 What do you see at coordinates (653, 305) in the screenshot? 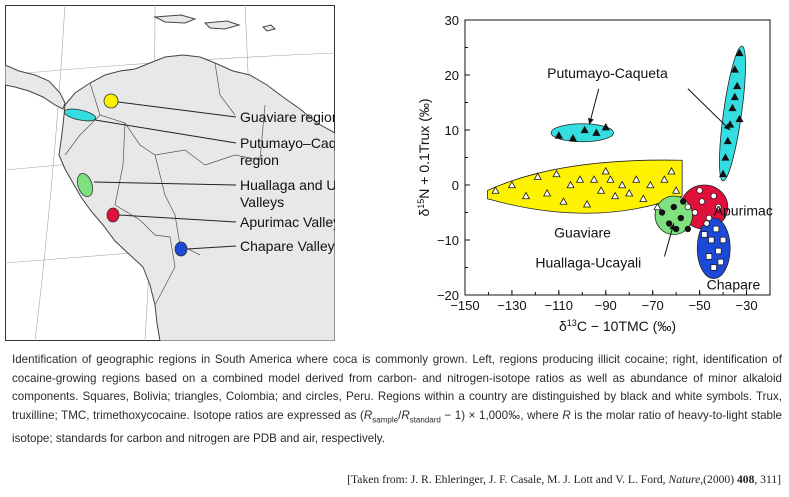
I see `x-tick-label: −70` at bounding box center [653, 305].